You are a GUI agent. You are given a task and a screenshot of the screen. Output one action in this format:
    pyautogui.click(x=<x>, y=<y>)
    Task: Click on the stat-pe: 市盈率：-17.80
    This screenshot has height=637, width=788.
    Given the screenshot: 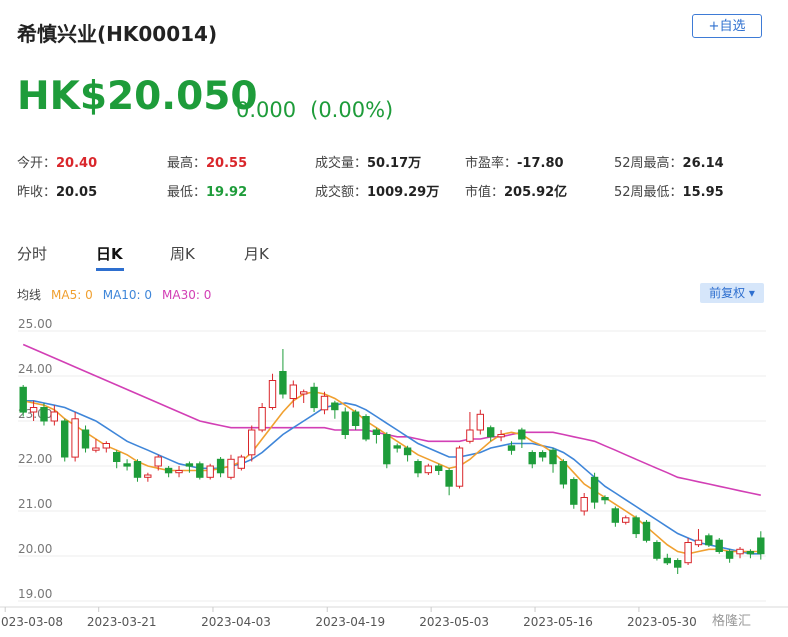 What is the action you would take?
    pyautogui.click(x=514, y=163)
    